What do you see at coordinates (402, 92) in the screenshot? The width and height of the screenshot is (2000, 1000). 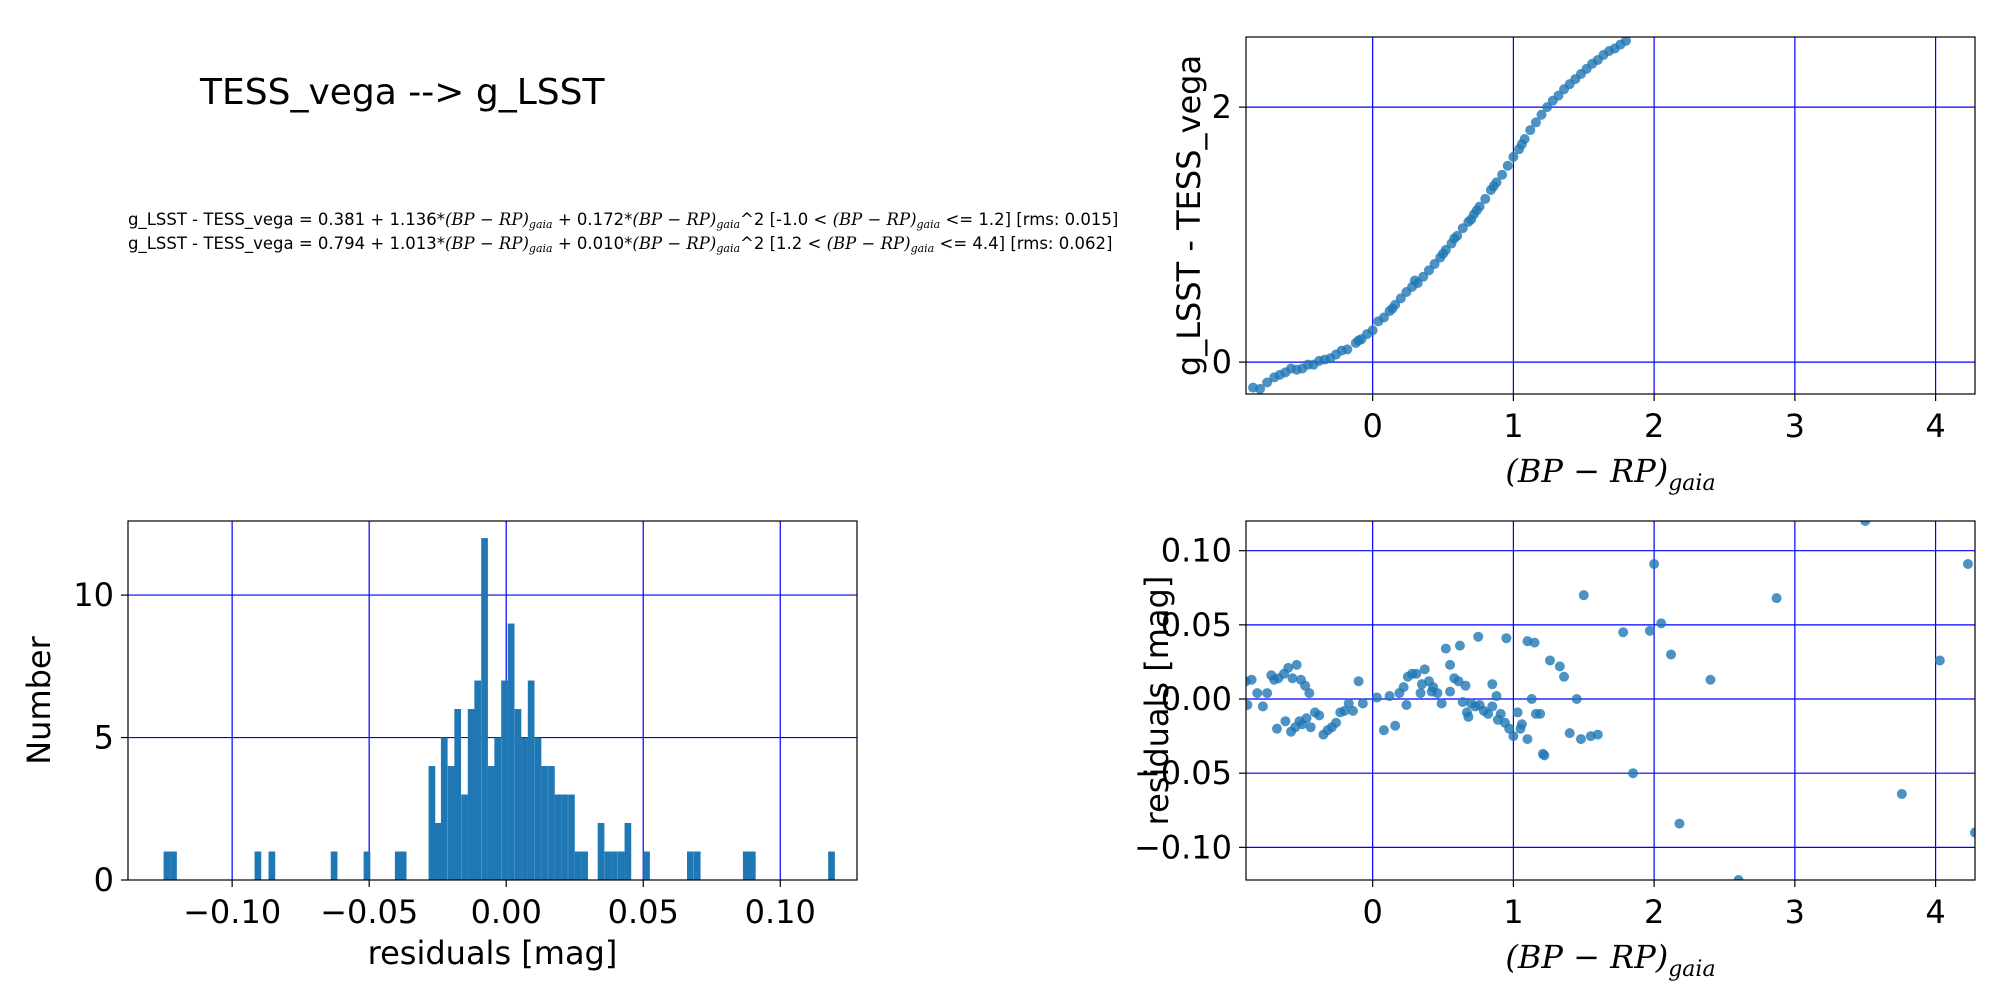 I see `page-title: TESS_vega --> g_LSST` at bounding box center [402, 92].